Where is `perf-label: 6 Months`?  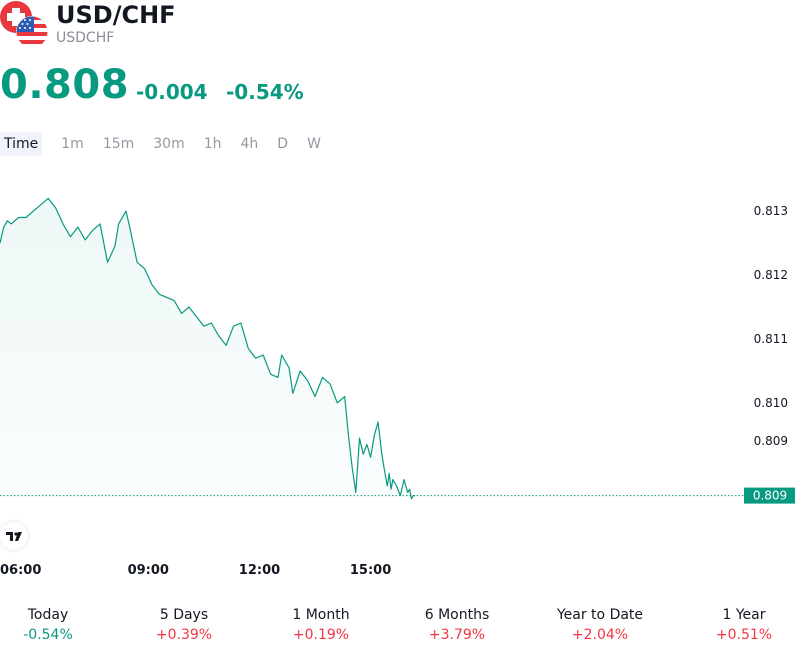
perf-label: 6 Months is located at coordinates (457, 615).